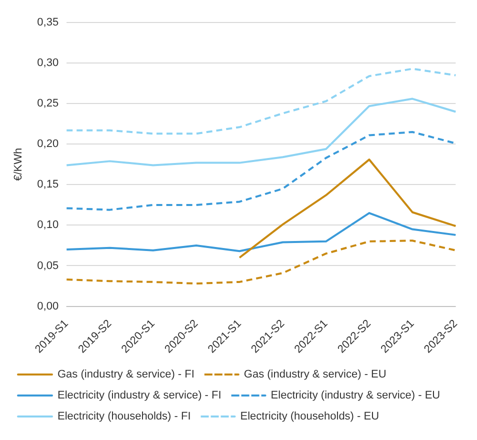  I want to click on legend-label: Gas (industry & service) - EU, so click(315, 374).